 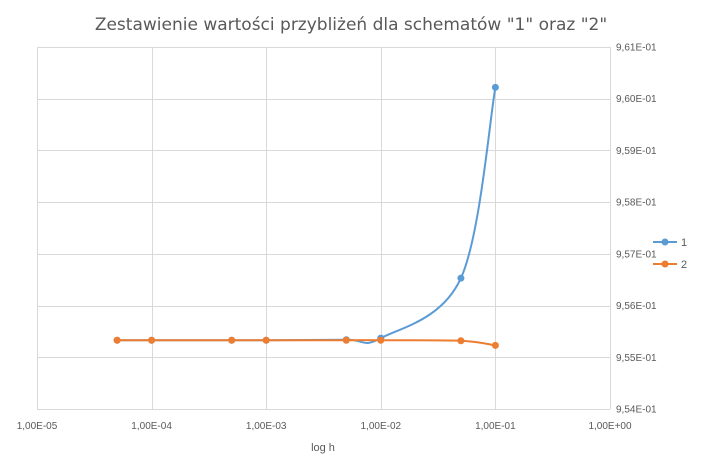 What do you see at coordinates (636, 306) in the screenshot?
I see `y-tick-label: 9,56E-01` at bounding box center [636, 306].